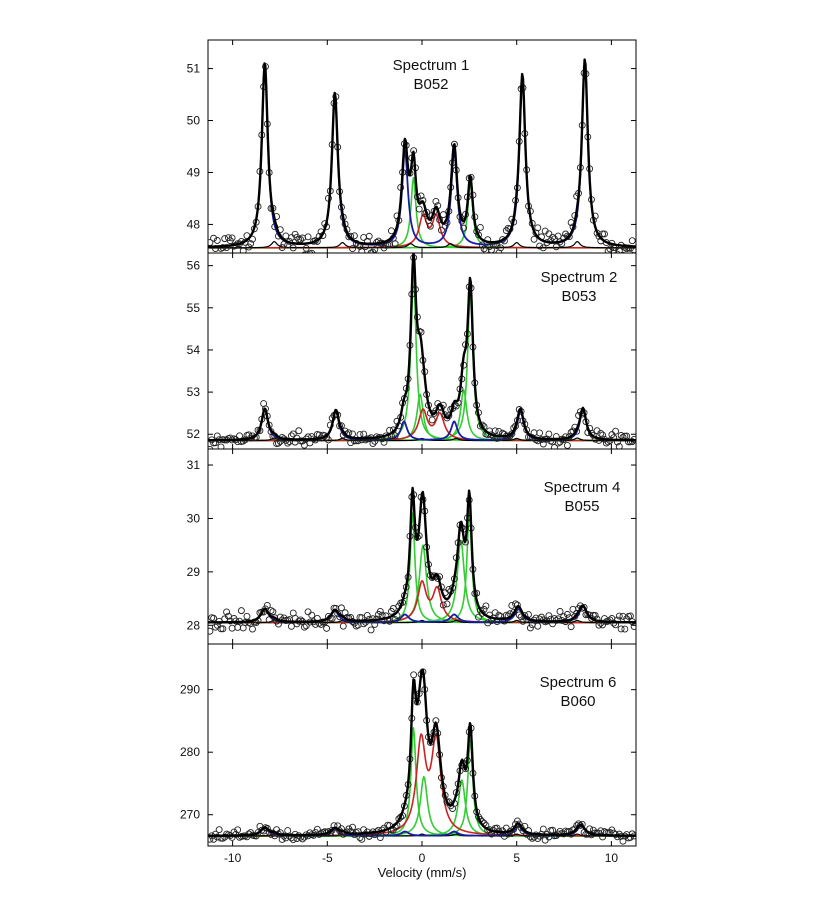  Describe the element at coordinates (190, 815) in the screenshot. I see `y-tick-label: 270` at that location.